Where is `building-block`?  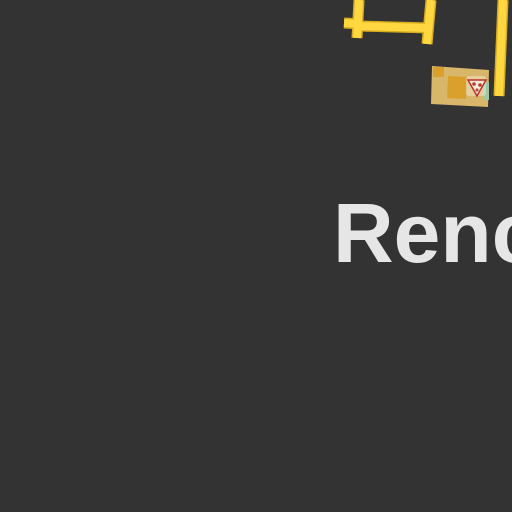
building-block is located at coordinates (460, 86).